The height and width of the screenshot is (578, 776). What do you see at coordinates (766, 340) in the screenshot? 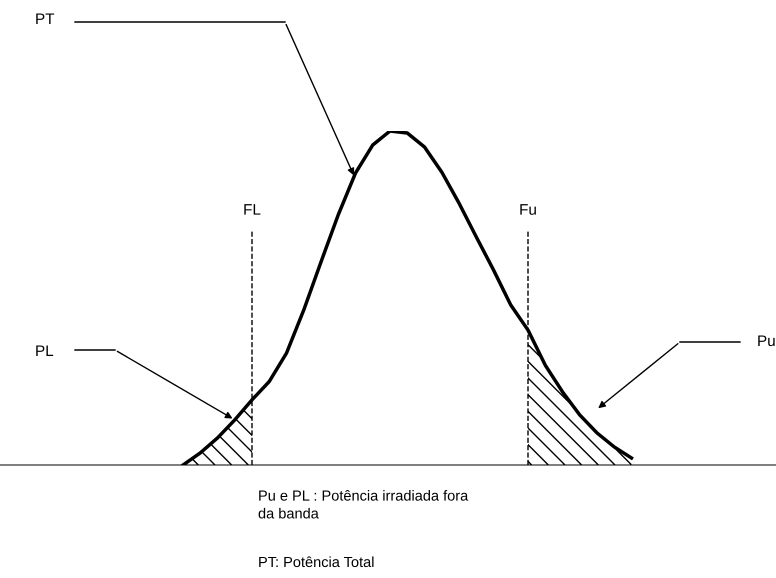
I see `text: Pu` at bounding box center [766, 340].